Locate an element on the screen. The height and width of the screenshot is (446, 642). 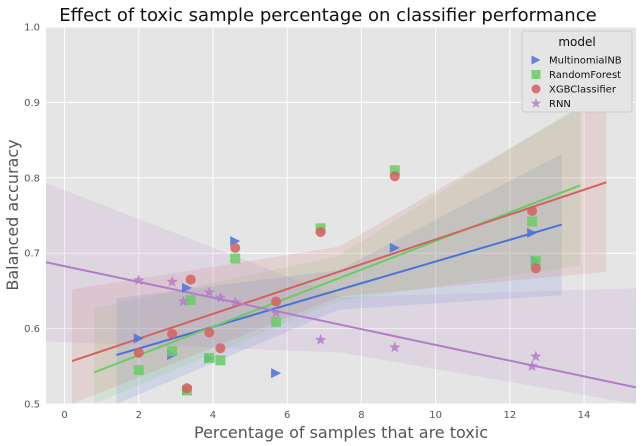
x-tick-label: 4 is located at coordinates (213, 415).